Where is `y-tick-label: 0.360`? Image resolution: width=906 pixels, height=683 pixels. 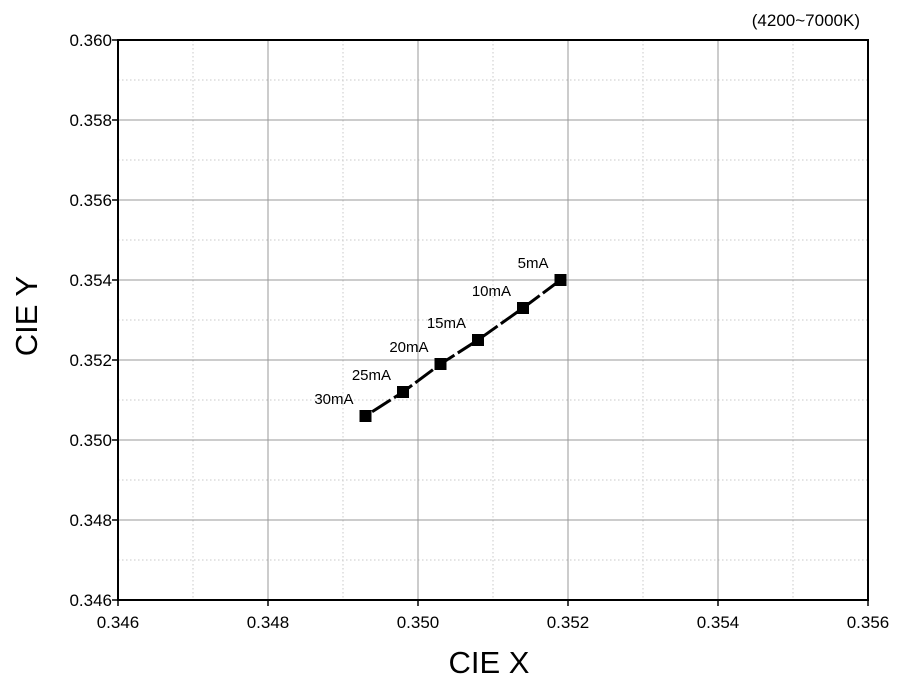 y-tick-label: 0.360 is located at coordinates (90, 40).